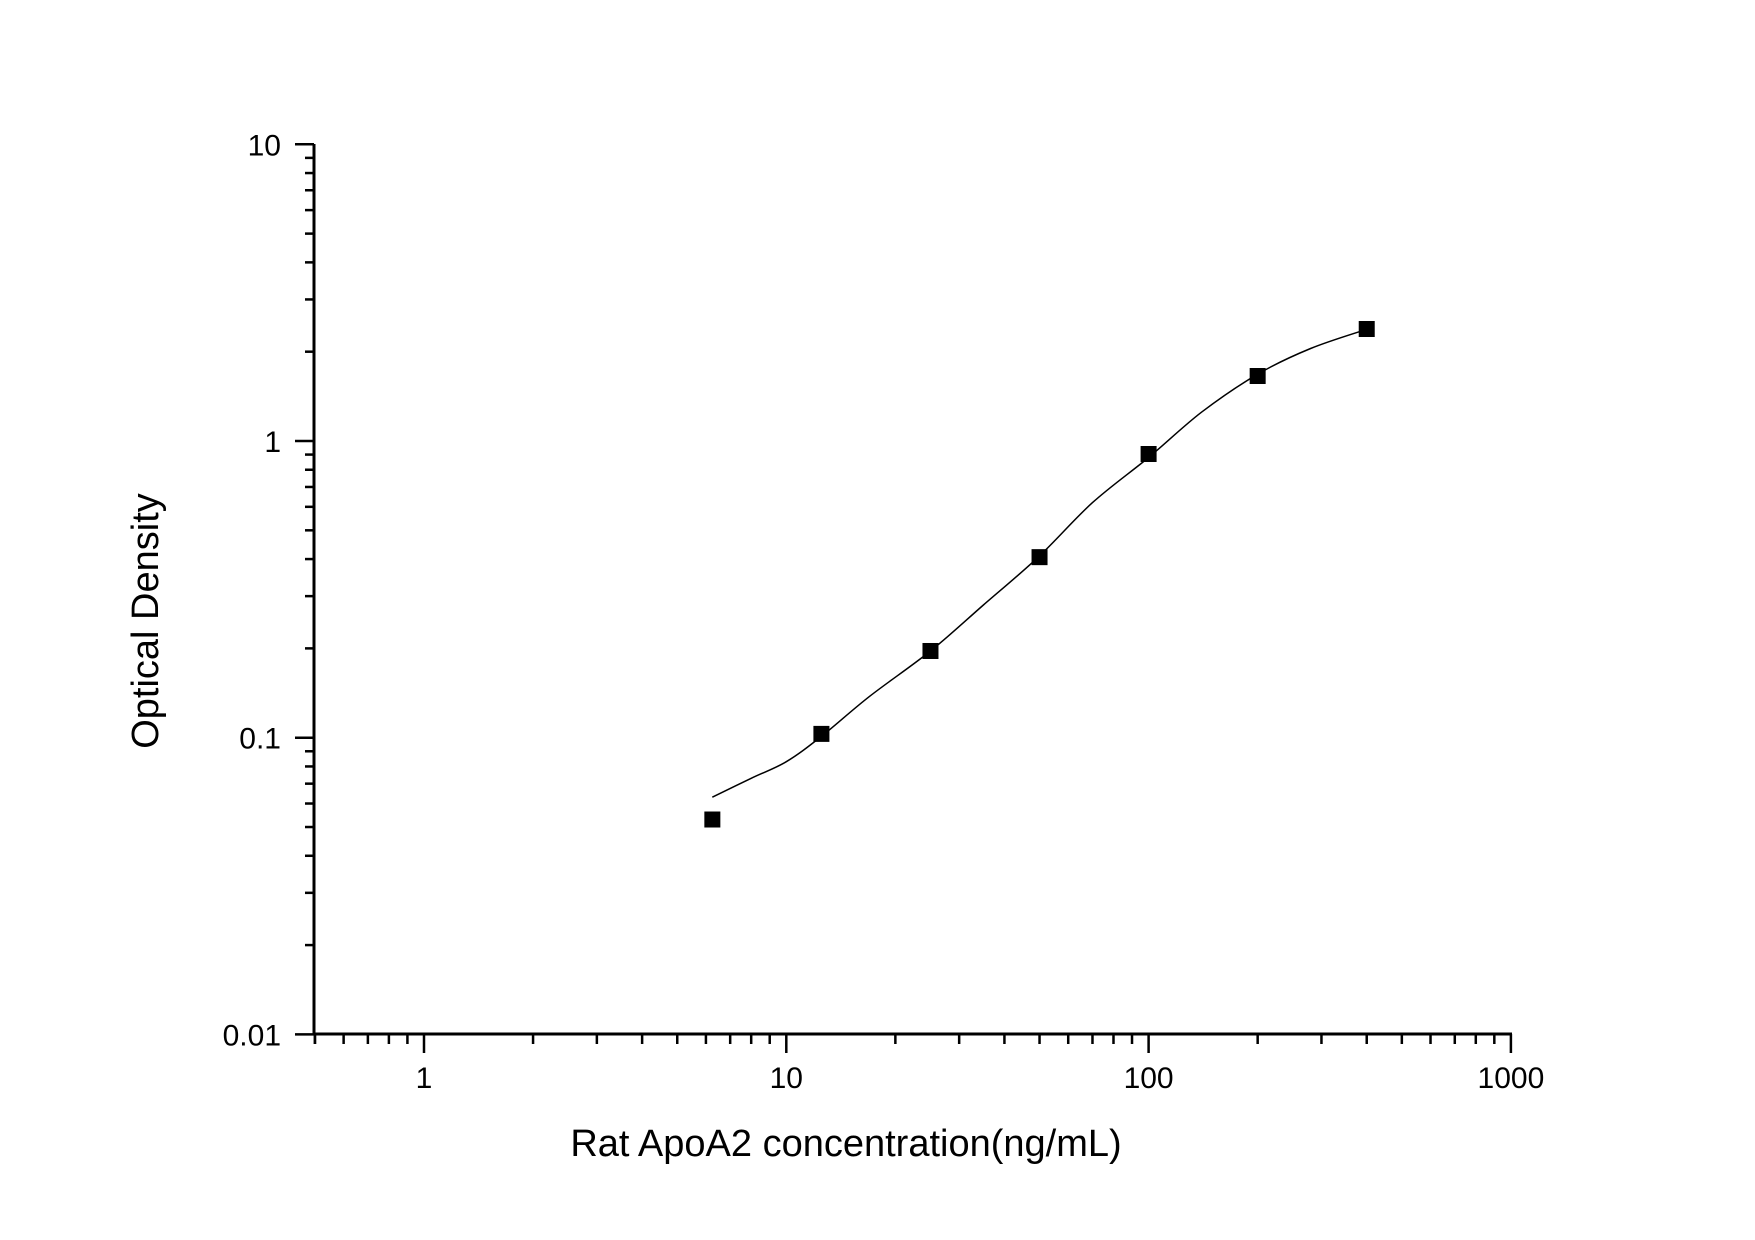 The height and width of the screenshot is (1240, 1755). Describe the element at coordinates (252, 1035) in the screenshot. I see `y-tick-label: 0.01` at that location.